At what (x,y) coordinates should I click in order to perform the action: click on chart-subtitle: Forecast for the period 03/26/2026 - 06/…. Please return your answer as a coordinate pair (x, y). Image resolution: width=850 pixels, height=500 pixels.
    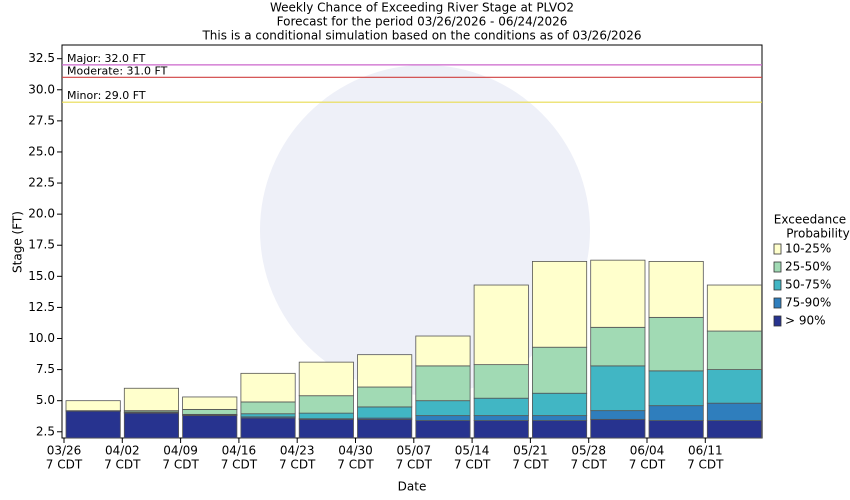
    Looking at the image, I should click on (422, 22).